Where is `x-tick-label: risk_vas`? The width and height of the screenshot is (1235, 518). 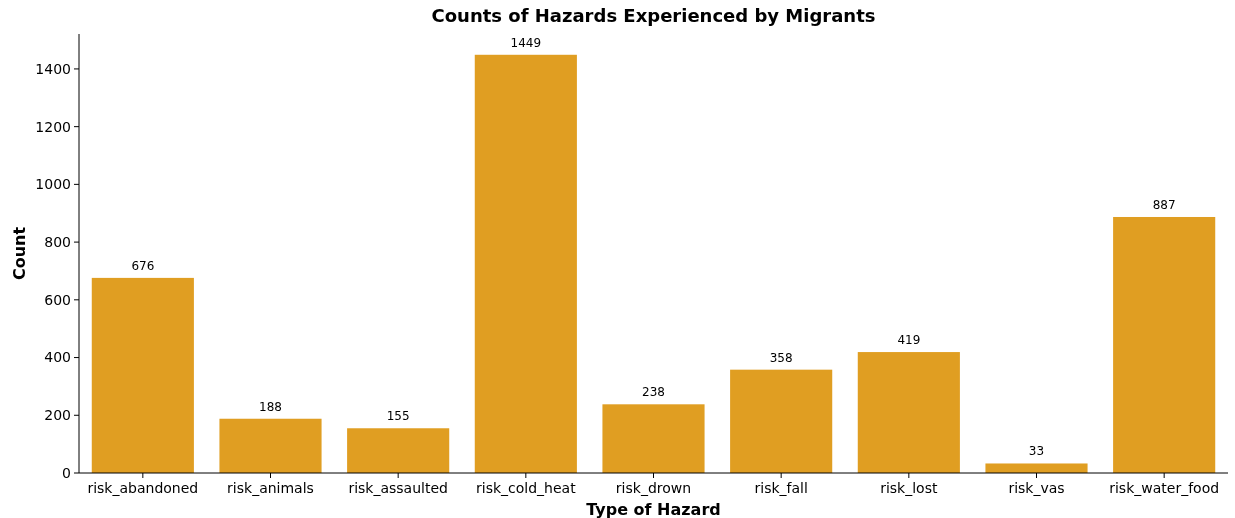
x-tick-label: risk_vas is located at coordinates (1036, 488).